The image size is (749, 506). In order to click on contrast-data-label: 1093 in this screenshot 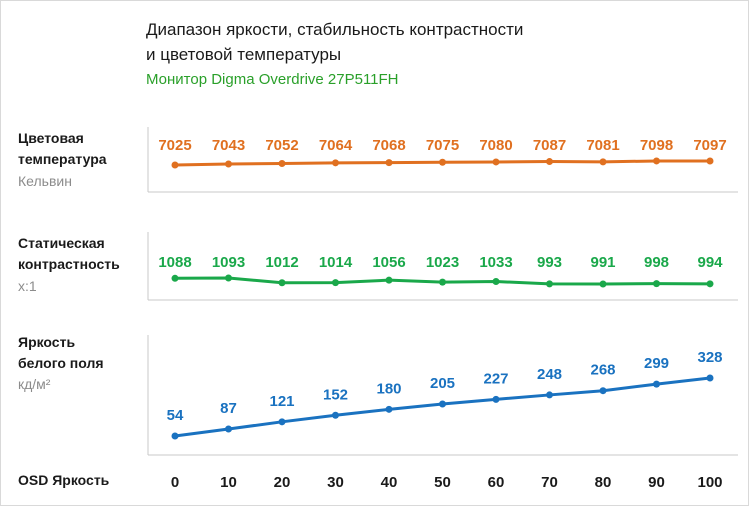, I will do `click(228, 262)`.